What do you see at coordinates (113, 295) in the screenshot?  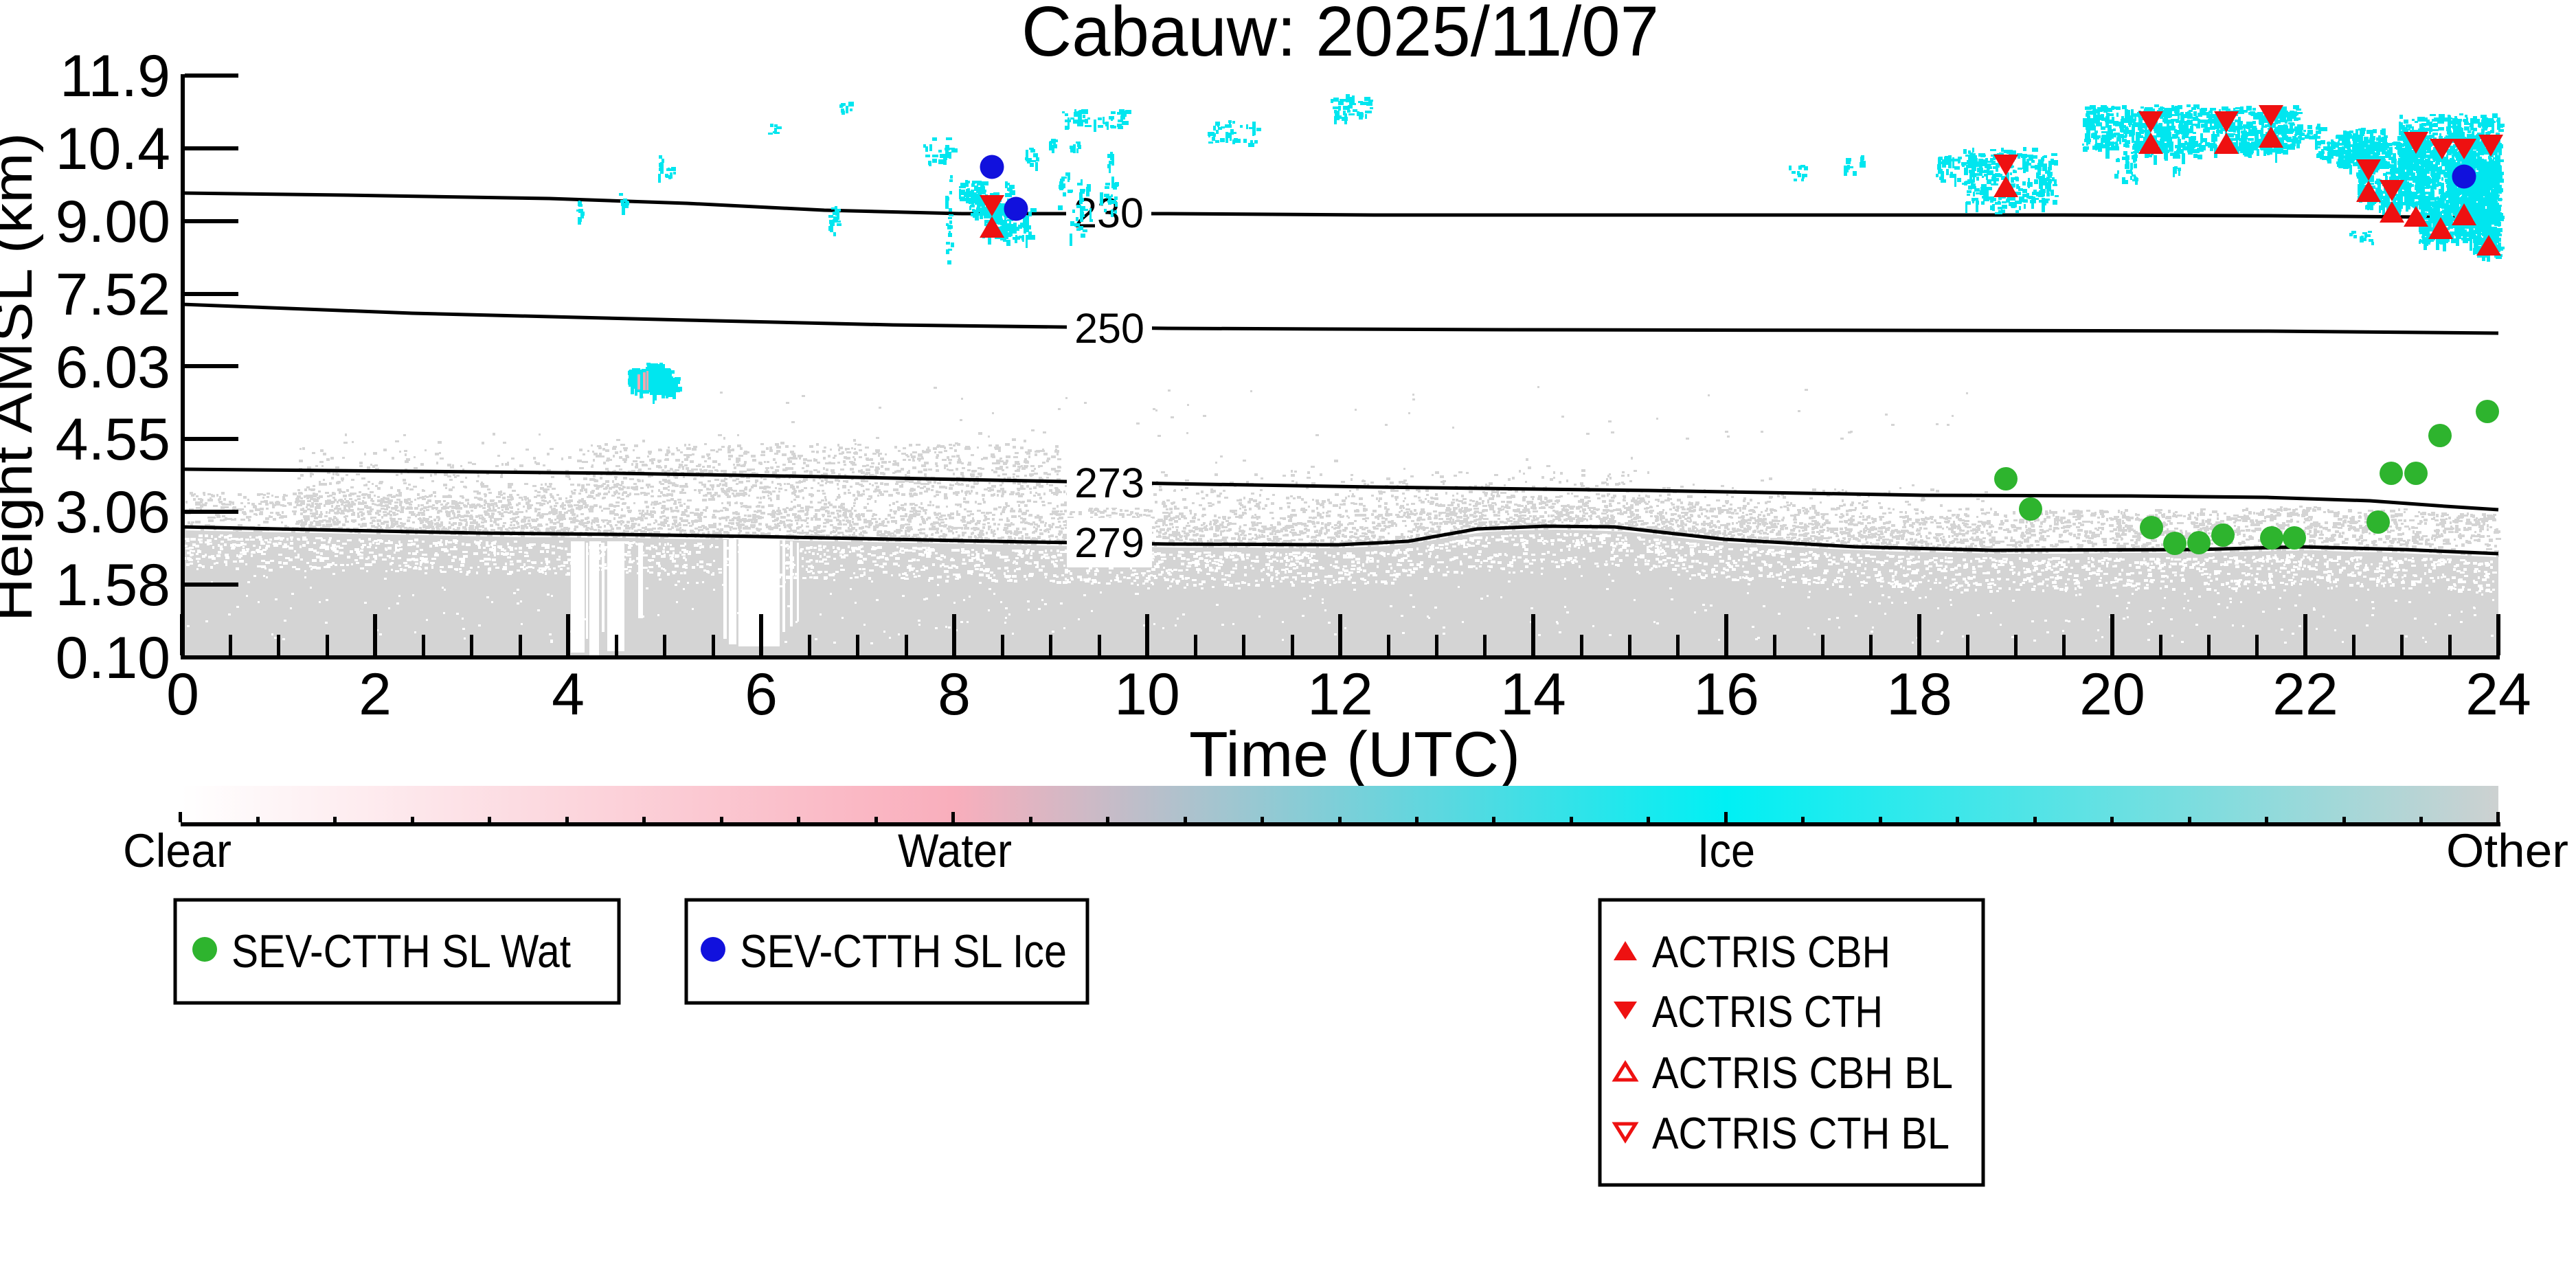 I see `svg-text: 7.52` at bounding box center [113, 295].